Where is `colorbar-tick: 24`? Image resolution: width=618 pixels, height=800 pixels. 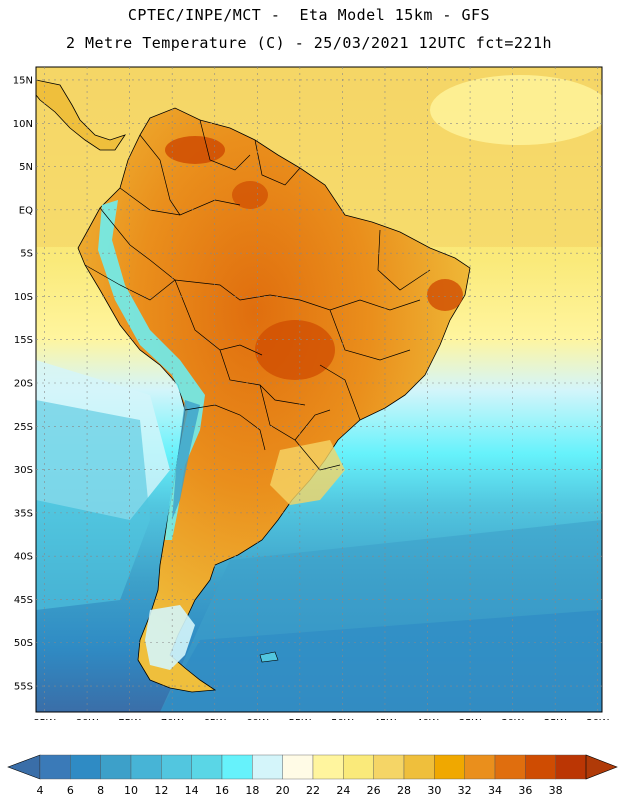 colorbar-tick: 24 is located at coordinates (343, 790).